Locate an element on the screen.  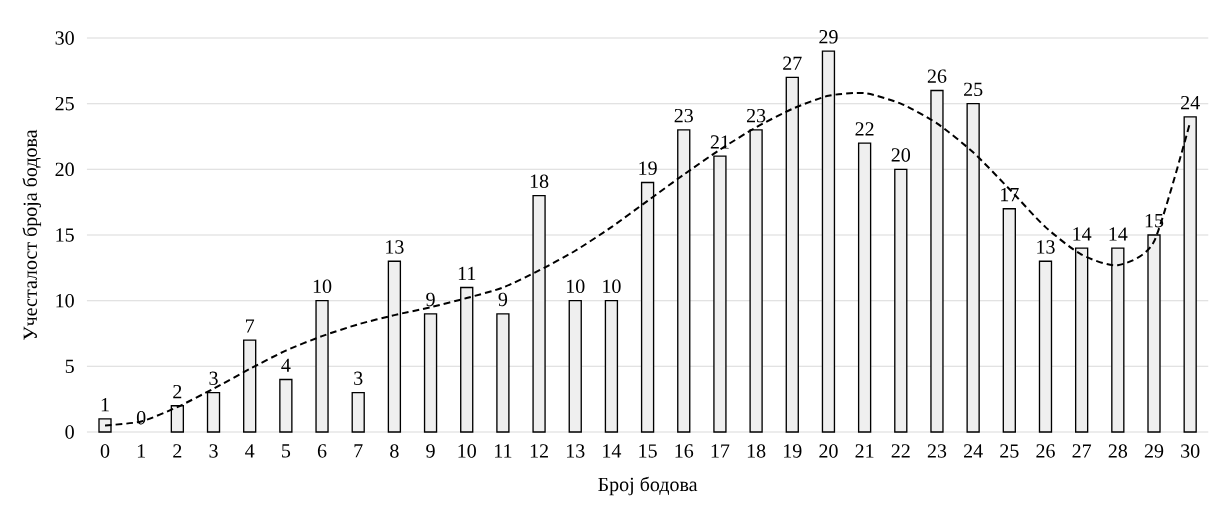
data-label: 2 is located at coordinates (177, 391).